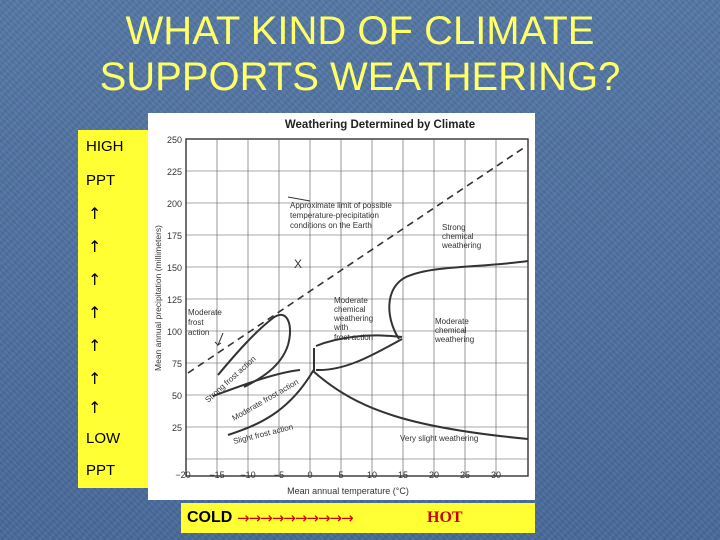  Describe the element at coordinates (196, 322) in the screenshot. I see `mod-frost-label2: frost` at that location.